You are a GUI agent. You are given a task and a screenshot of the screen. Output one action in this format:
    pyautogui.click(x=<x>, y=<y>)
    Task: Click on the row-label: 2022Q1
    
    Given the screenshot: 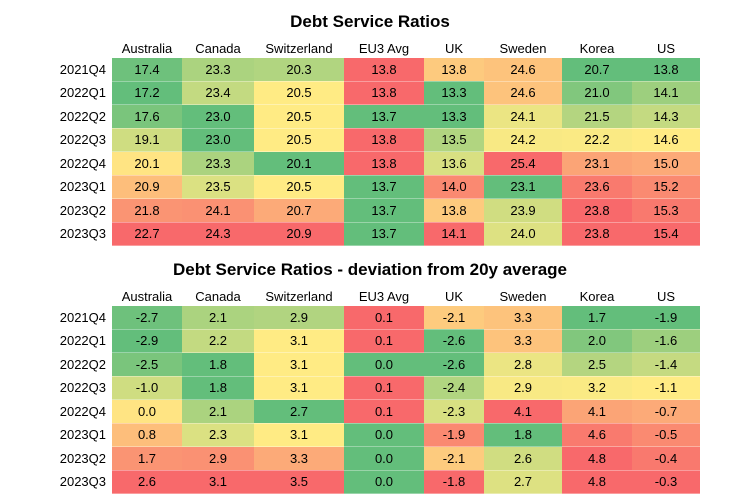 What is the action you would take?
    pyautogui.click(x=76, y=341)
    